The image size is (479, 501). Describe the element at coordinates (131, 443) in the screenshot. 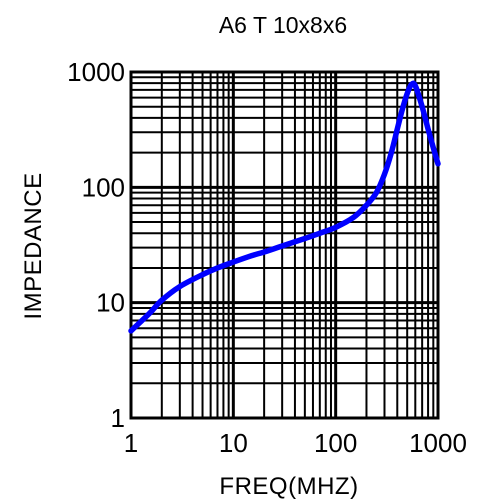

I see `x-tick-label: 1` at that location.